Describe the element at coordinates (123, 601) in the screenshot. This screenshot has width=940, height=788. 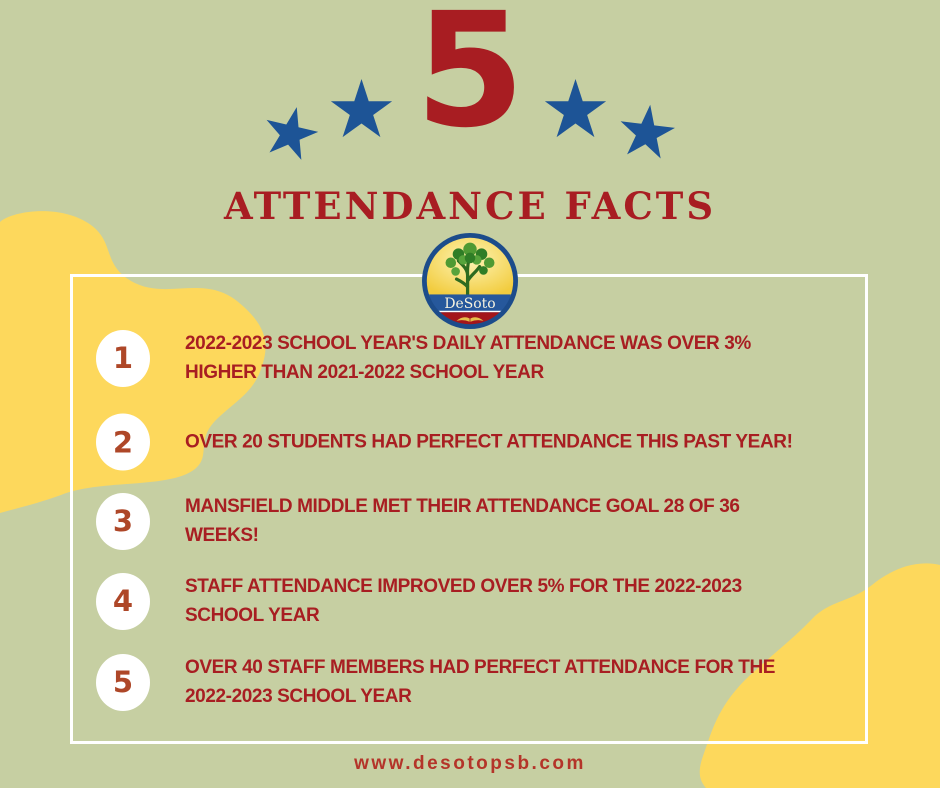
I see `fact-number-badge: 4` at that location.